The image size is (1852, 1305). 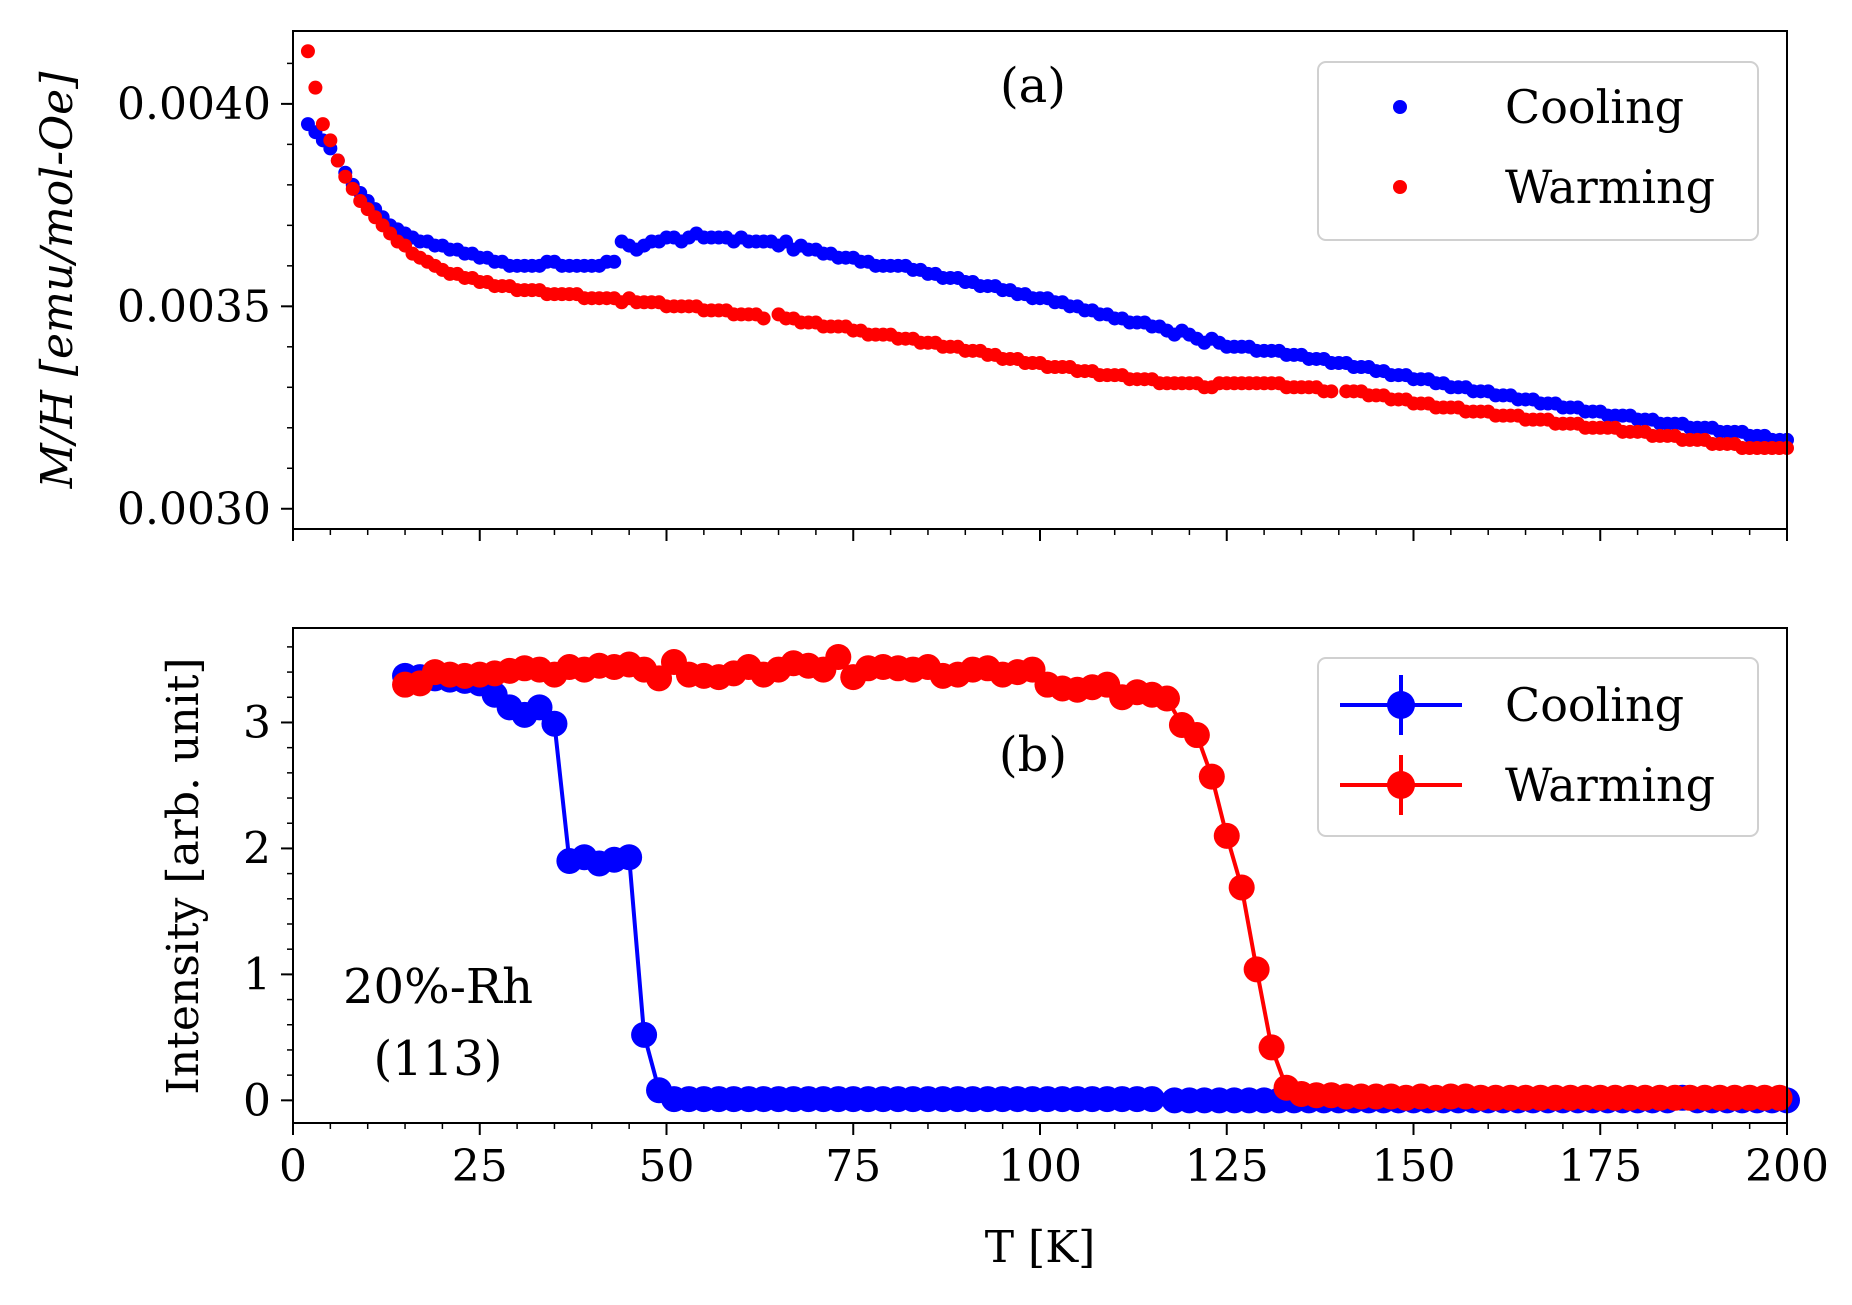 What do you see at coordinates (1033, 755) in the screenshot?
I see `panel-b-label: (b)` at bounding box center [1033, 755].